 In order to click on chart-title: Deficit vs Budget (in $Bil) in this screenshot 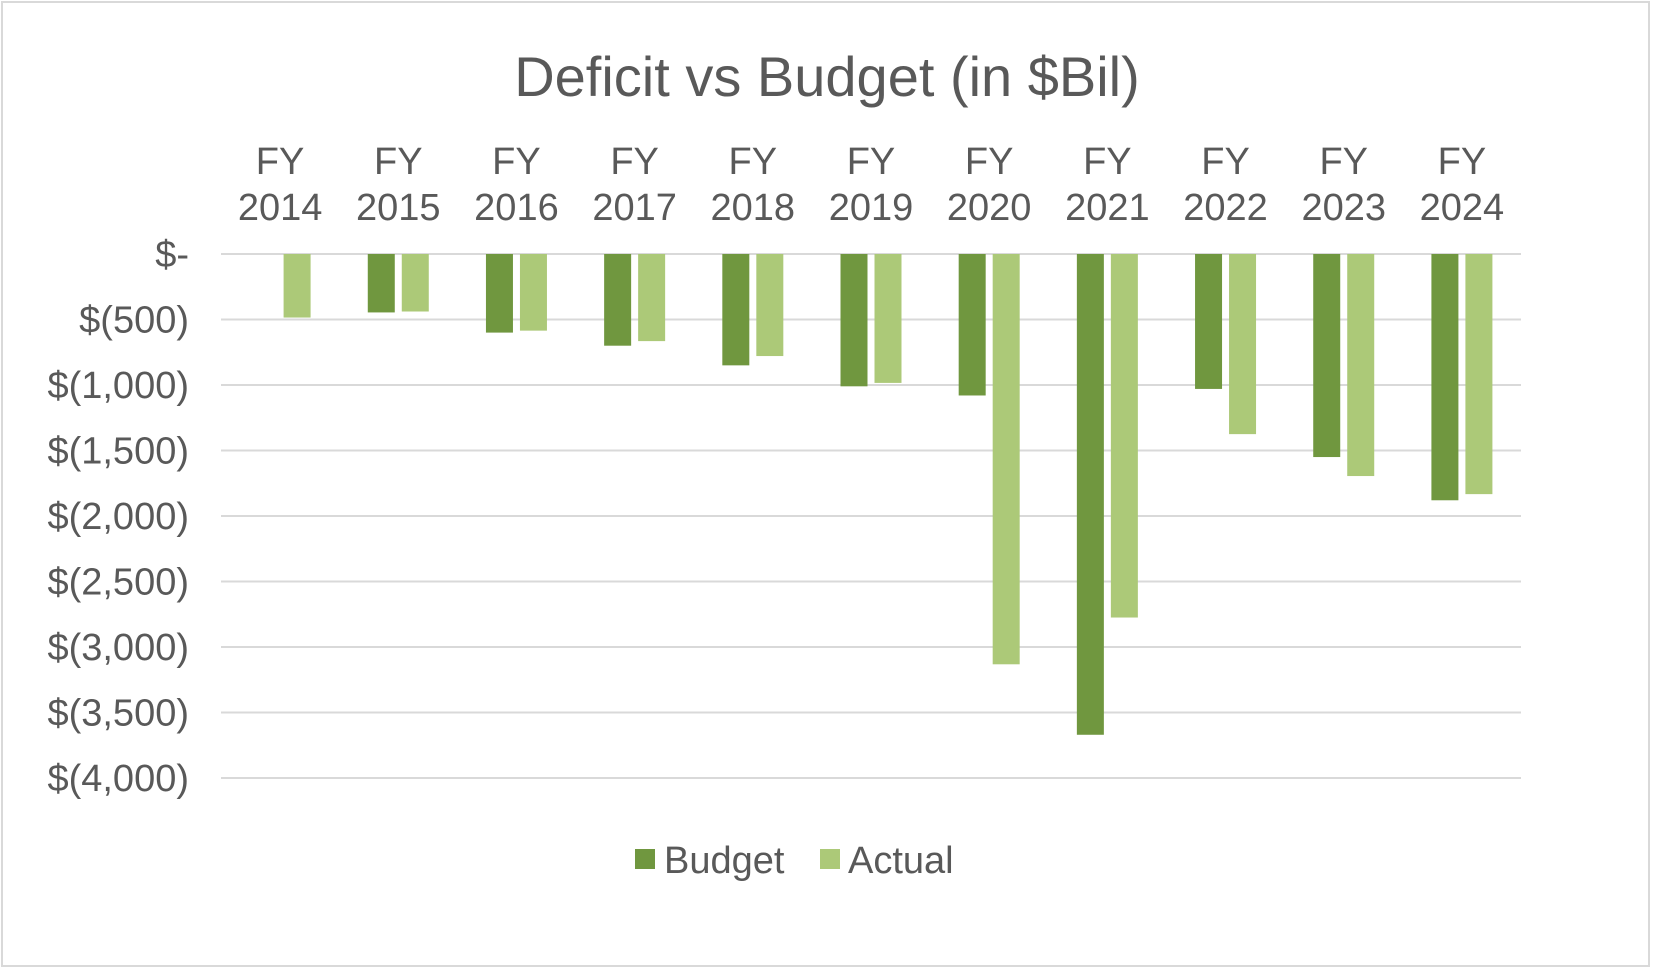, I will do `click(827, 76)`.